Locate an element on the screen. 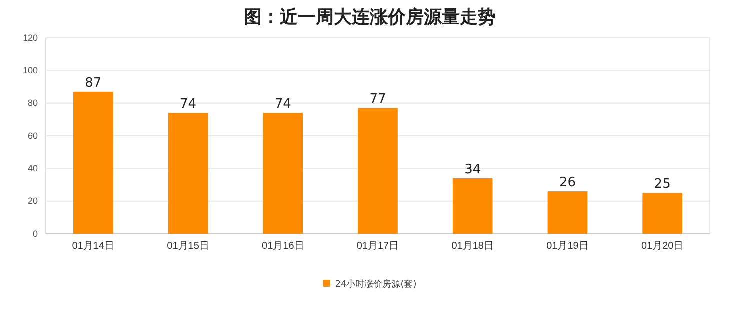 Image resolution: width=740 pixels, height=312 pixels. y-tick-label: 120 is located at coordinates (30, 37).